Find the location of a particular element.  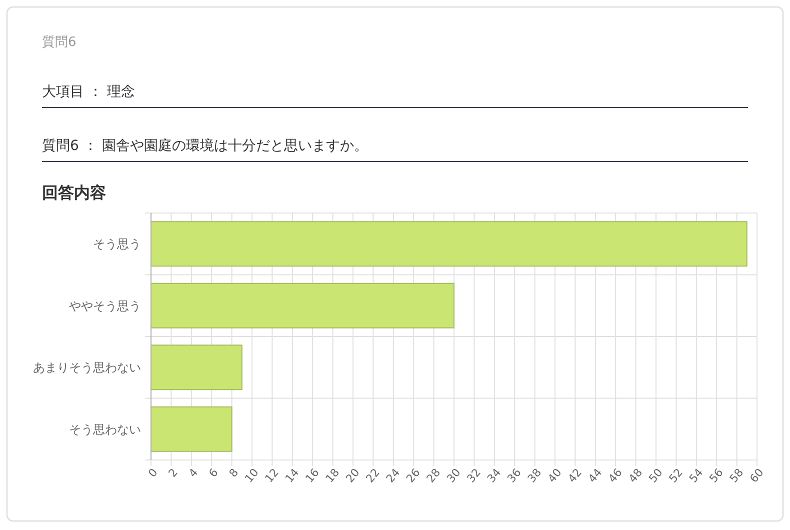

x-tick-label: 18 is located at coordinates (332, 476).